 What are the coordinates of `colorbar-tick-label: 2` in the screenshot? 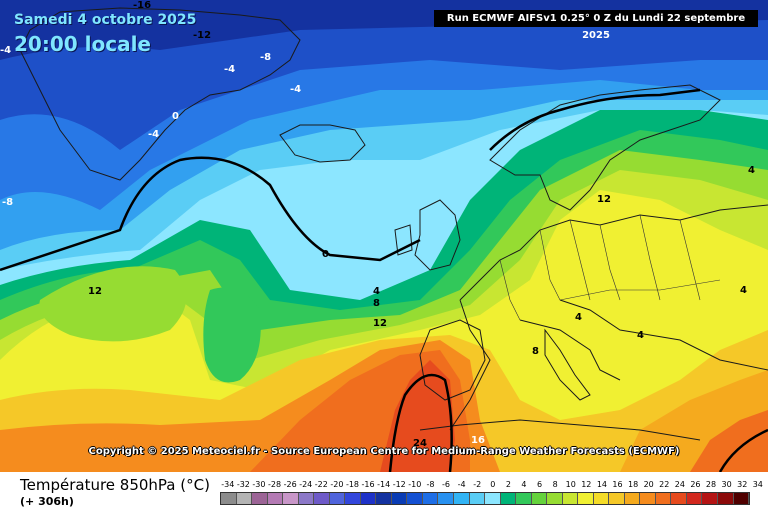 It's located at (508, 484).